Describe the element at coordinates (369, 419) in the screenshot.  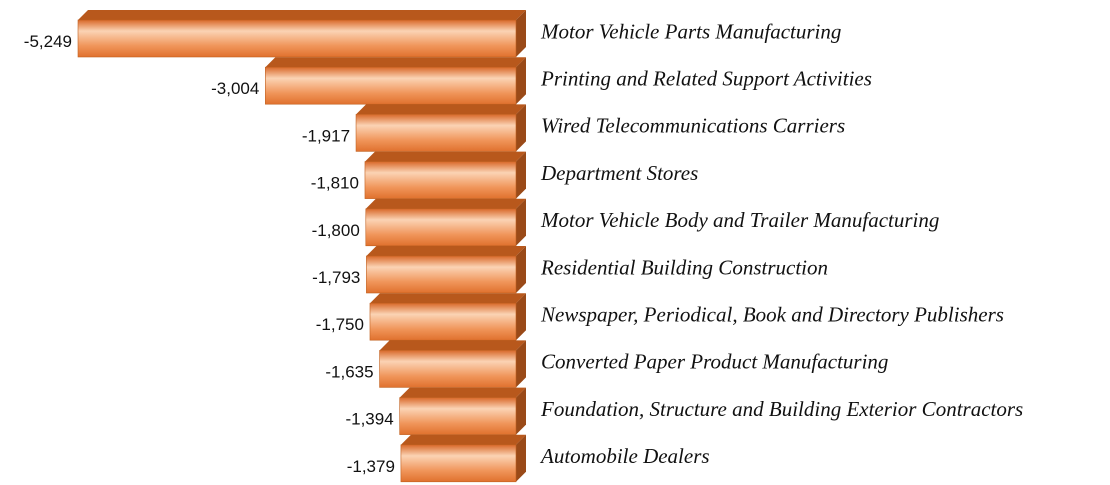
I see `value-label: -1,394` at that location.